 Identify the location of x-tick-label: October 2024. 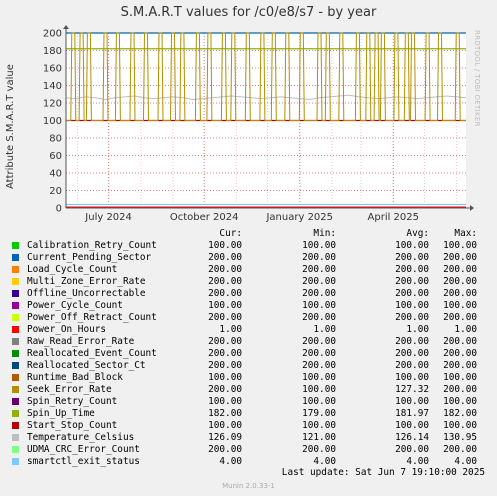
(204, 217).